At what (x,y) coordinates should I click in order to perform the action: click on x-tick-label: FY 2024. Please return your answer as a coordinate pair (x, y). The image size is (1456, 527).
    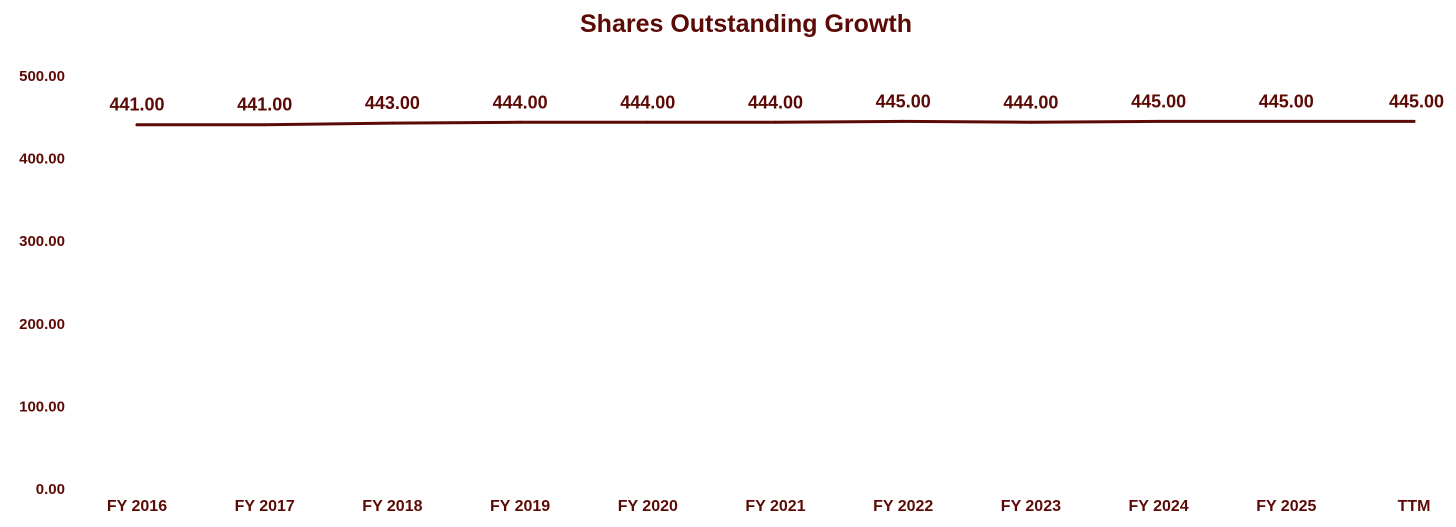
    Looking at the image, I should click on (1158, 506).